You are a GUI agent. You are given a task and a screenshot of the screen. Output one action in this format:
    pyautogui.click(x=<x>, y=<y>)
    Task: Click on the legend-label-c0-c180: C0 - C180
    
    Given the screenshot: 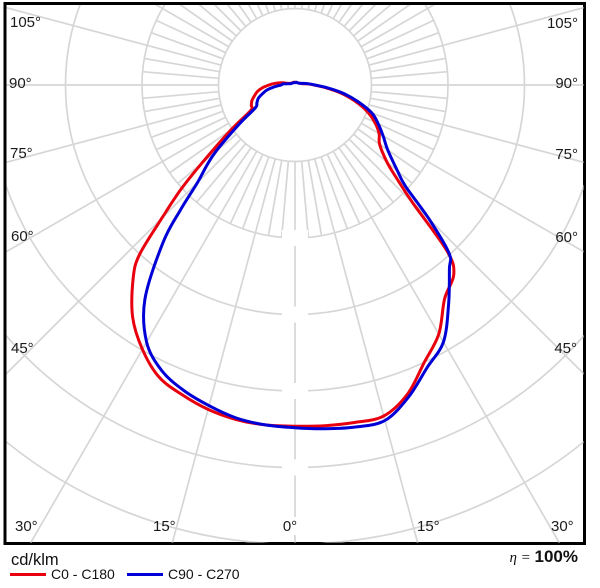 What is the action you would take?
    pyautogui.click(x=83, y=574)
    